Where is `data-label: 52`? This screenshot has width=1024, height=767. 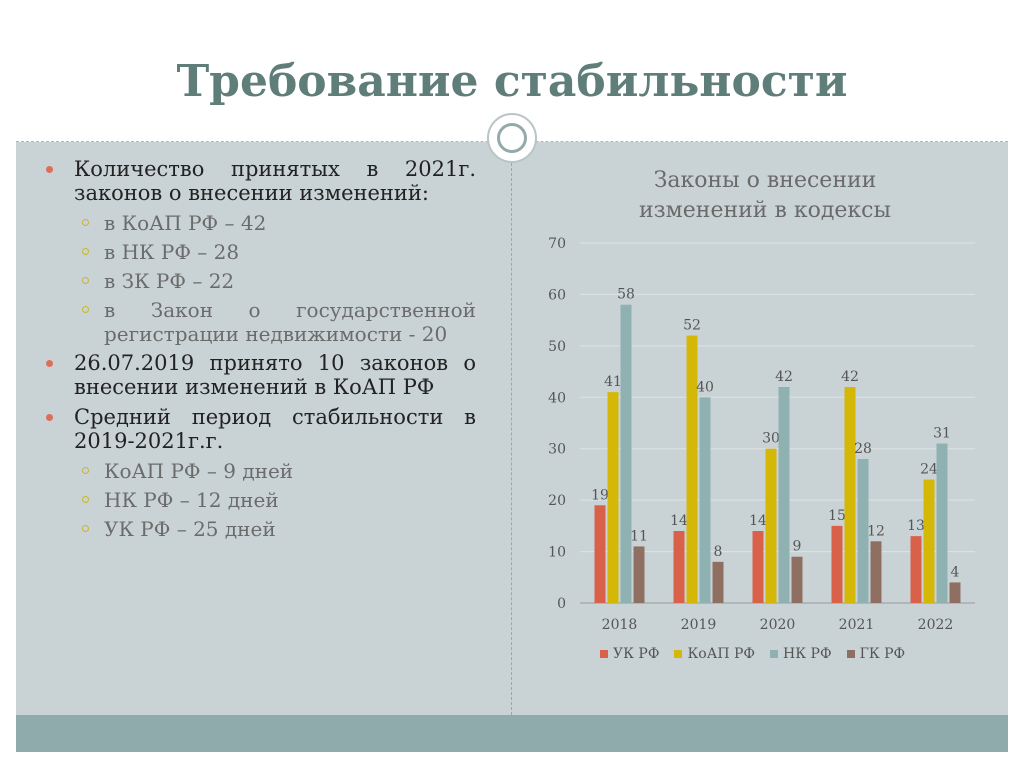 data-label: 52 is located at coordinates (692, 326).